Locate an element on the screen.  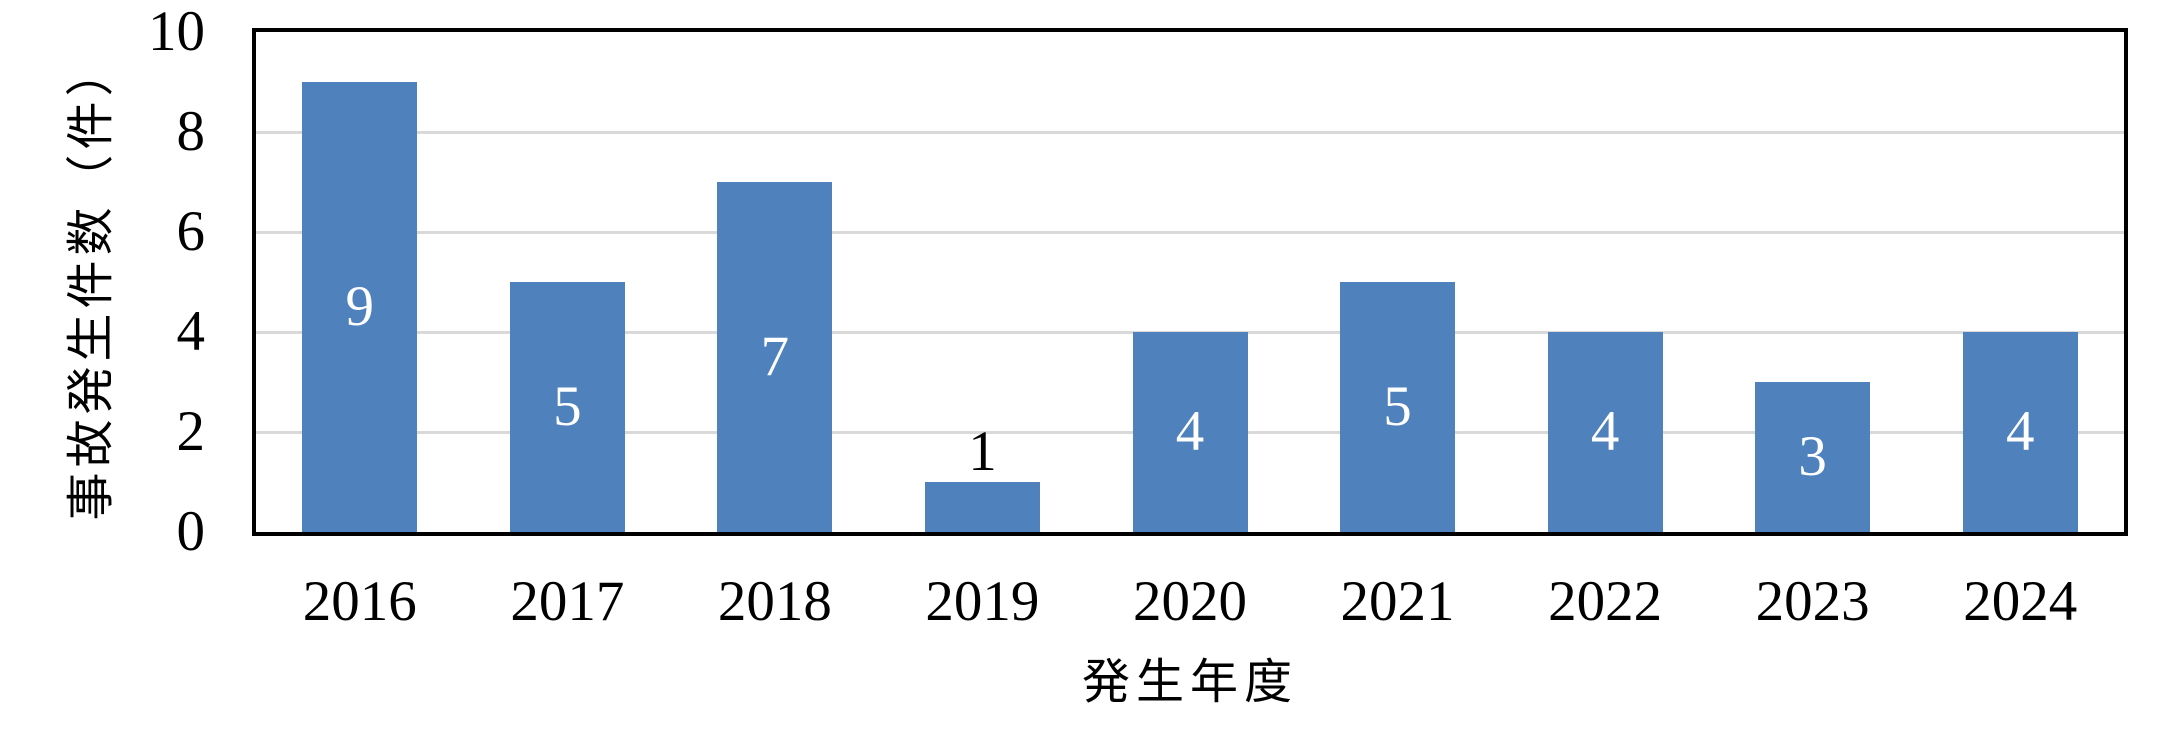
bar-2024: 4 is located at coordinates (2020, 432).